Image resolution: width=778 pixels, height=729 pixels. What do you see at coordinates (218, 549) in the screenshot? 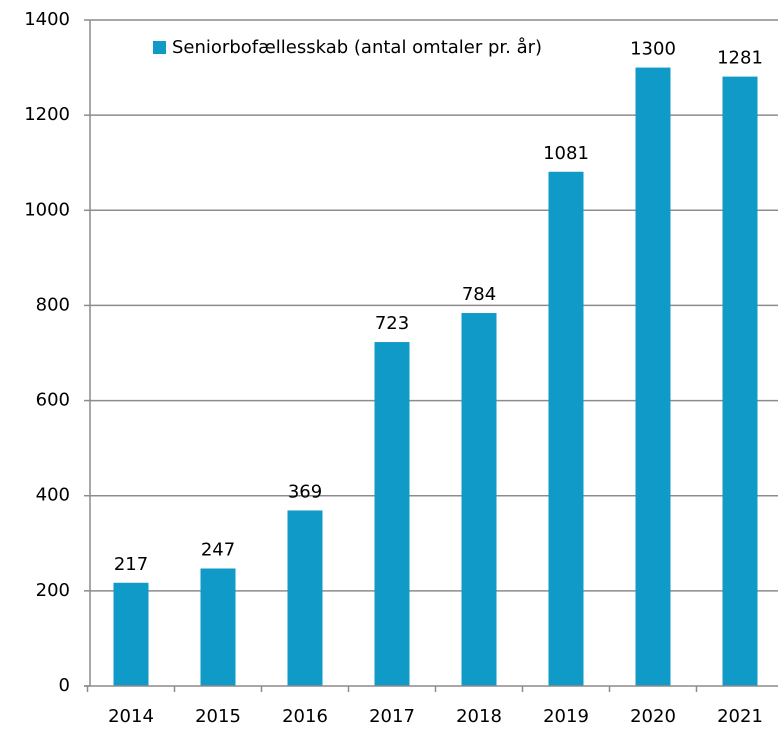
I see `data-label: 247` at bounding box center [218, 549].